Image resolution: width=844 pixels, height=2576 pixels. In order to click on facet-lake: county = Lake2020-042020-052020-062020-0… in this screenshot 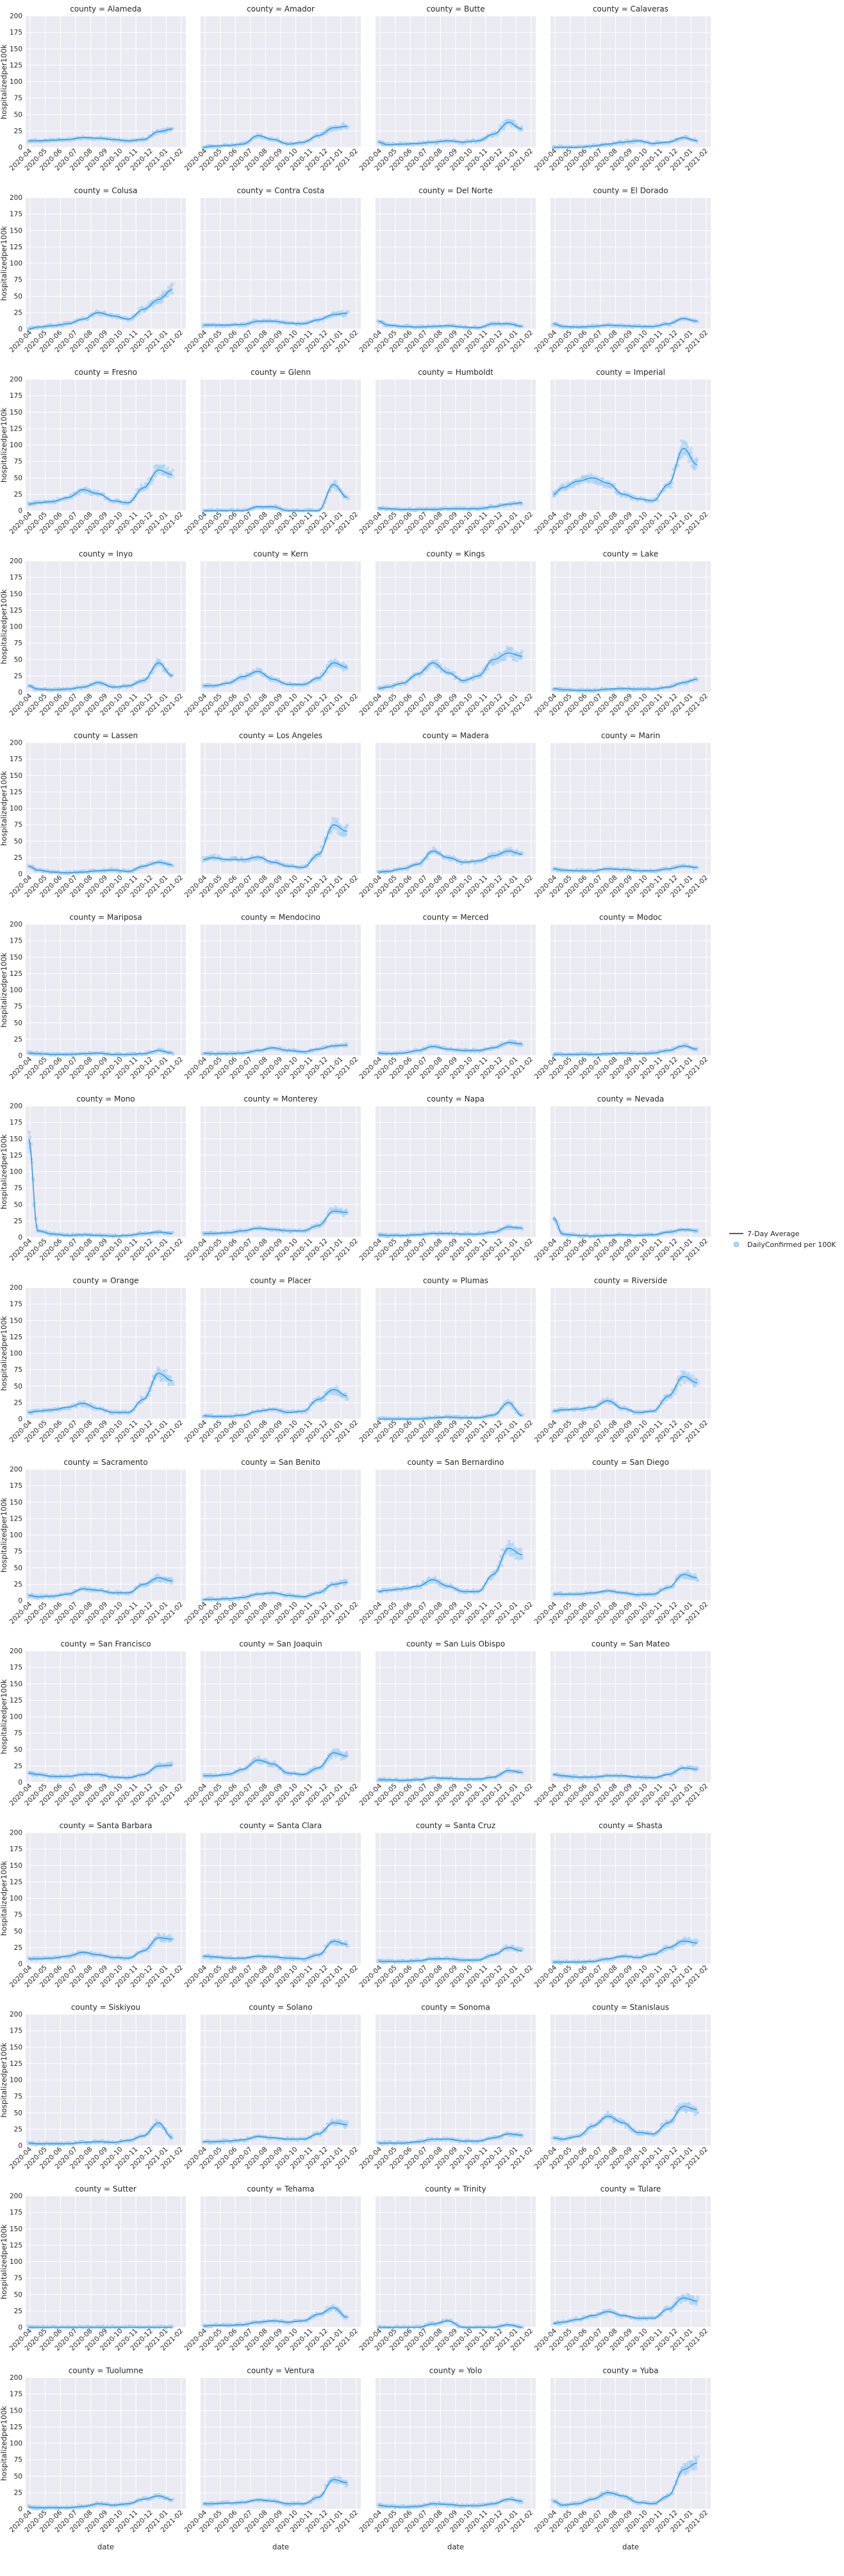, I will do `click(622, 634)`.